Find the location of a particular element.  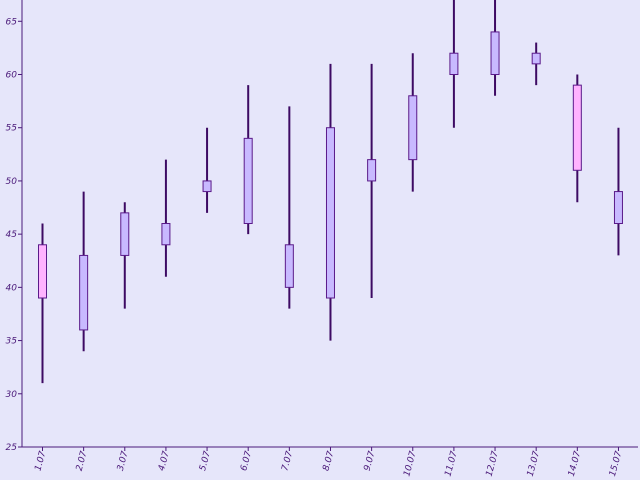

x-tick-label: 10.07 is located at coordinates (410, 464).